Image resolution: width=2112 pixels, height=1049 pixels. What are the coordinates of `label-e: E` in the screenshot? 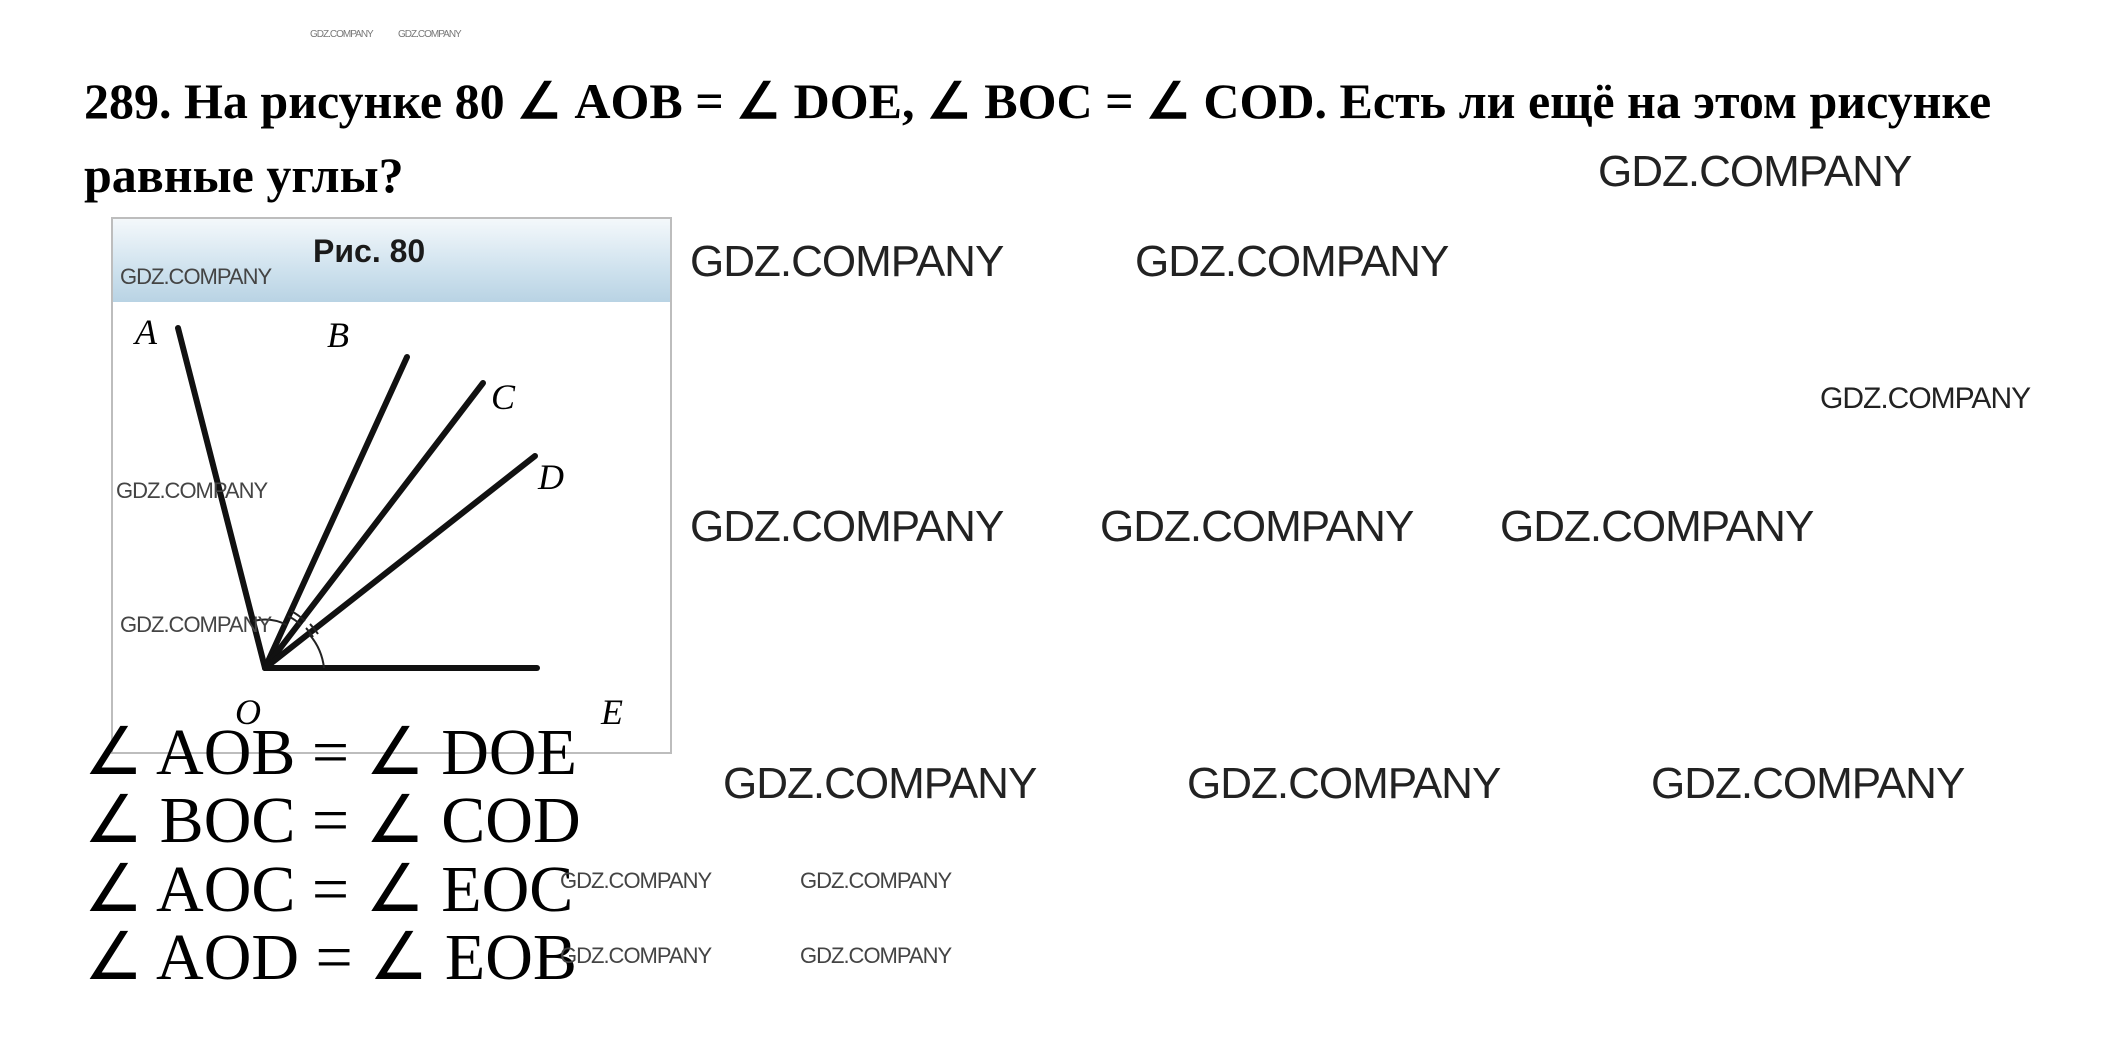 It's located at (611, 712).